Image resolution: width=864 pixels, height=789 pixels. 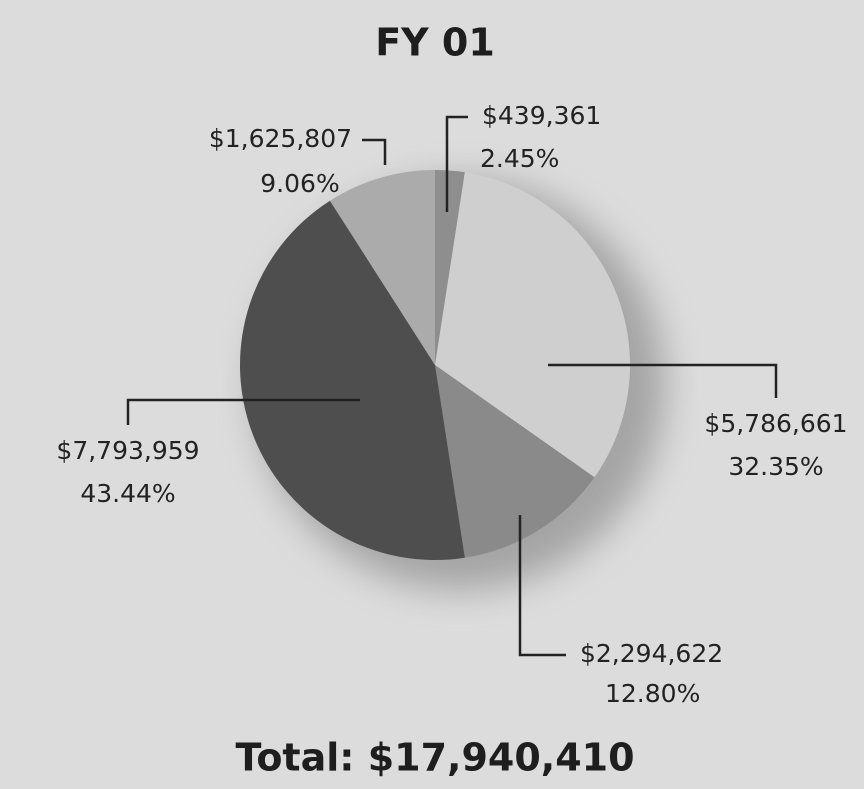 What do you see at coordinates (651, 653) in the screenshot?
I see `amount-label: $2,294,622` at bounding box center [651, 653].